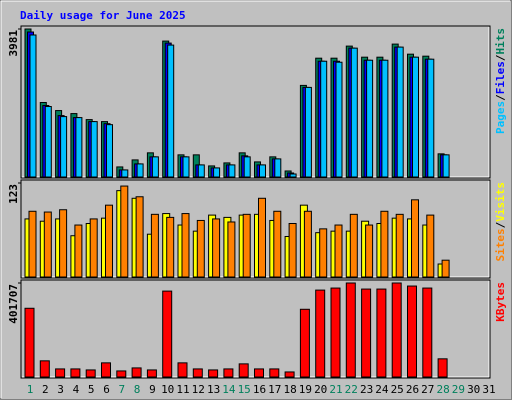 This screenshot has width=512, height=400. I want to click on legend-entry: Pages, so click(500, 117).